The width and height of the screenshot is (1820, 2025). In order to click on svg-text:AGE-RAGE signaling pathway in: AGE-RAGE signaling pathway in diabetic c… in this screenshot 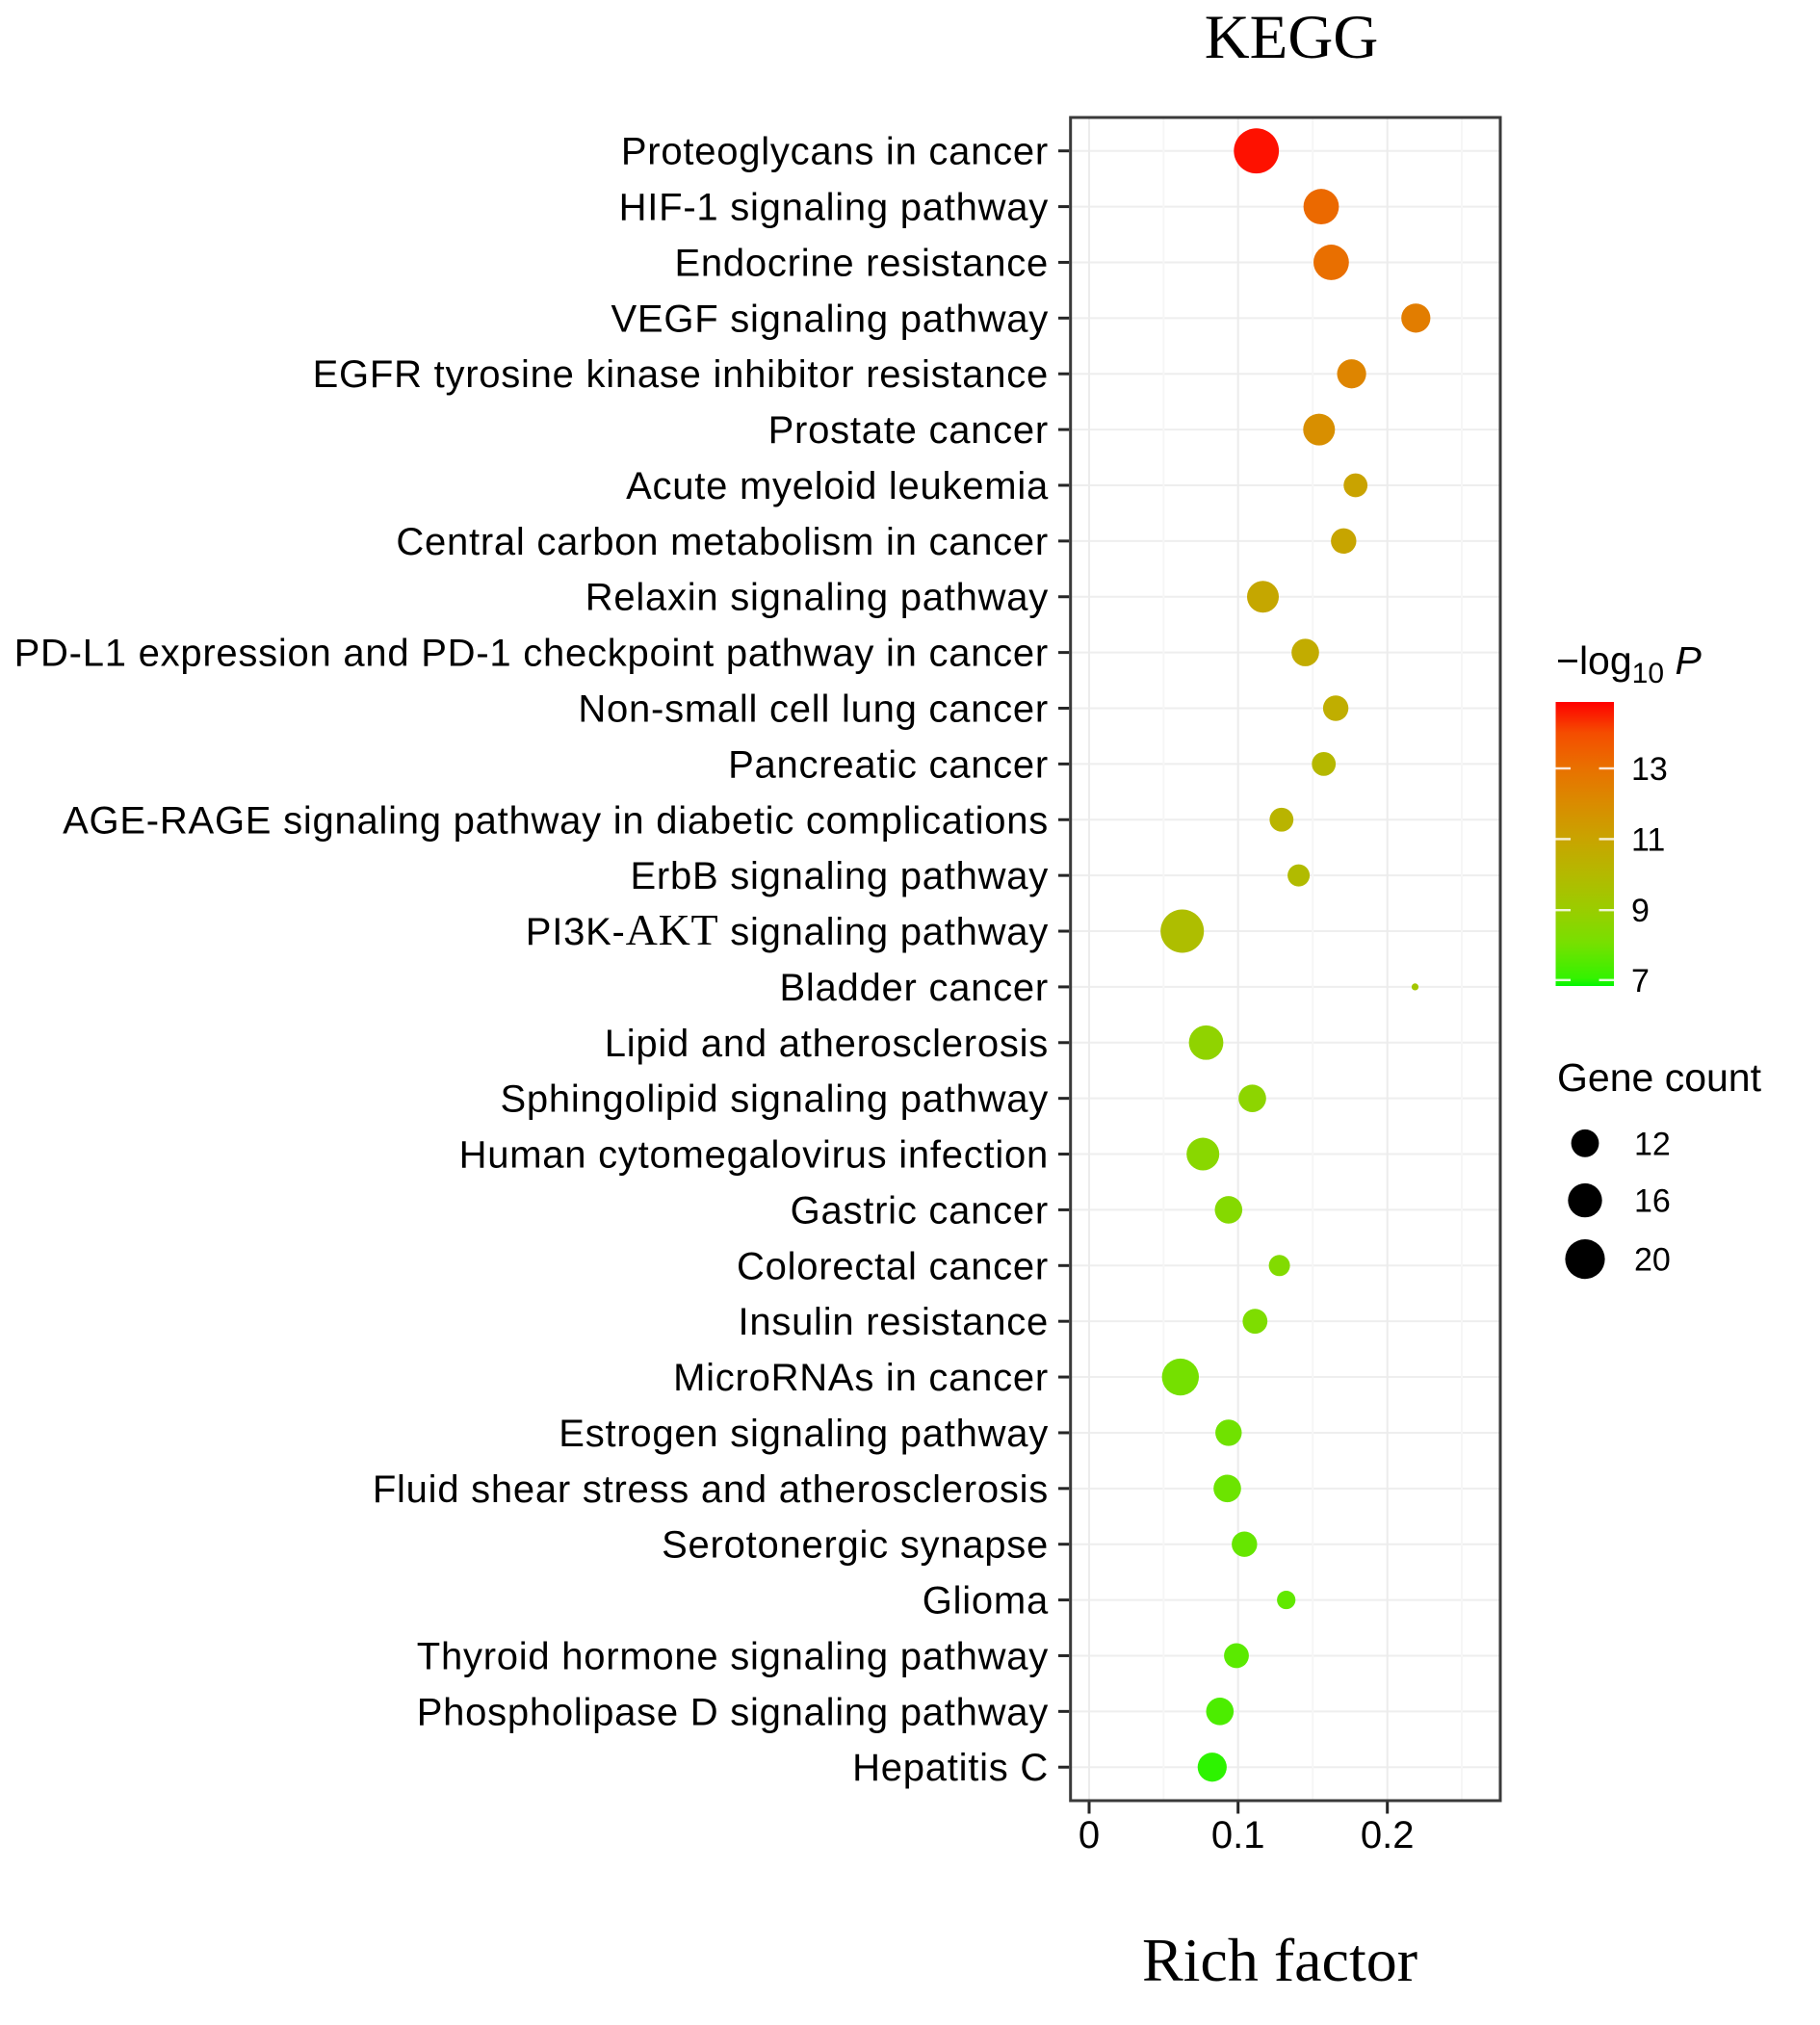, I will do `click(556, 821)`.